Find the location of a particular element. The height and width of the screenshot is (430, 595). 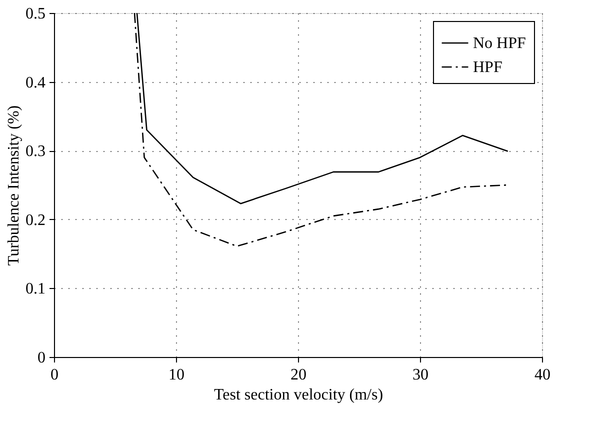

x-tick-label: 40 is located at coordinates (542, 375).